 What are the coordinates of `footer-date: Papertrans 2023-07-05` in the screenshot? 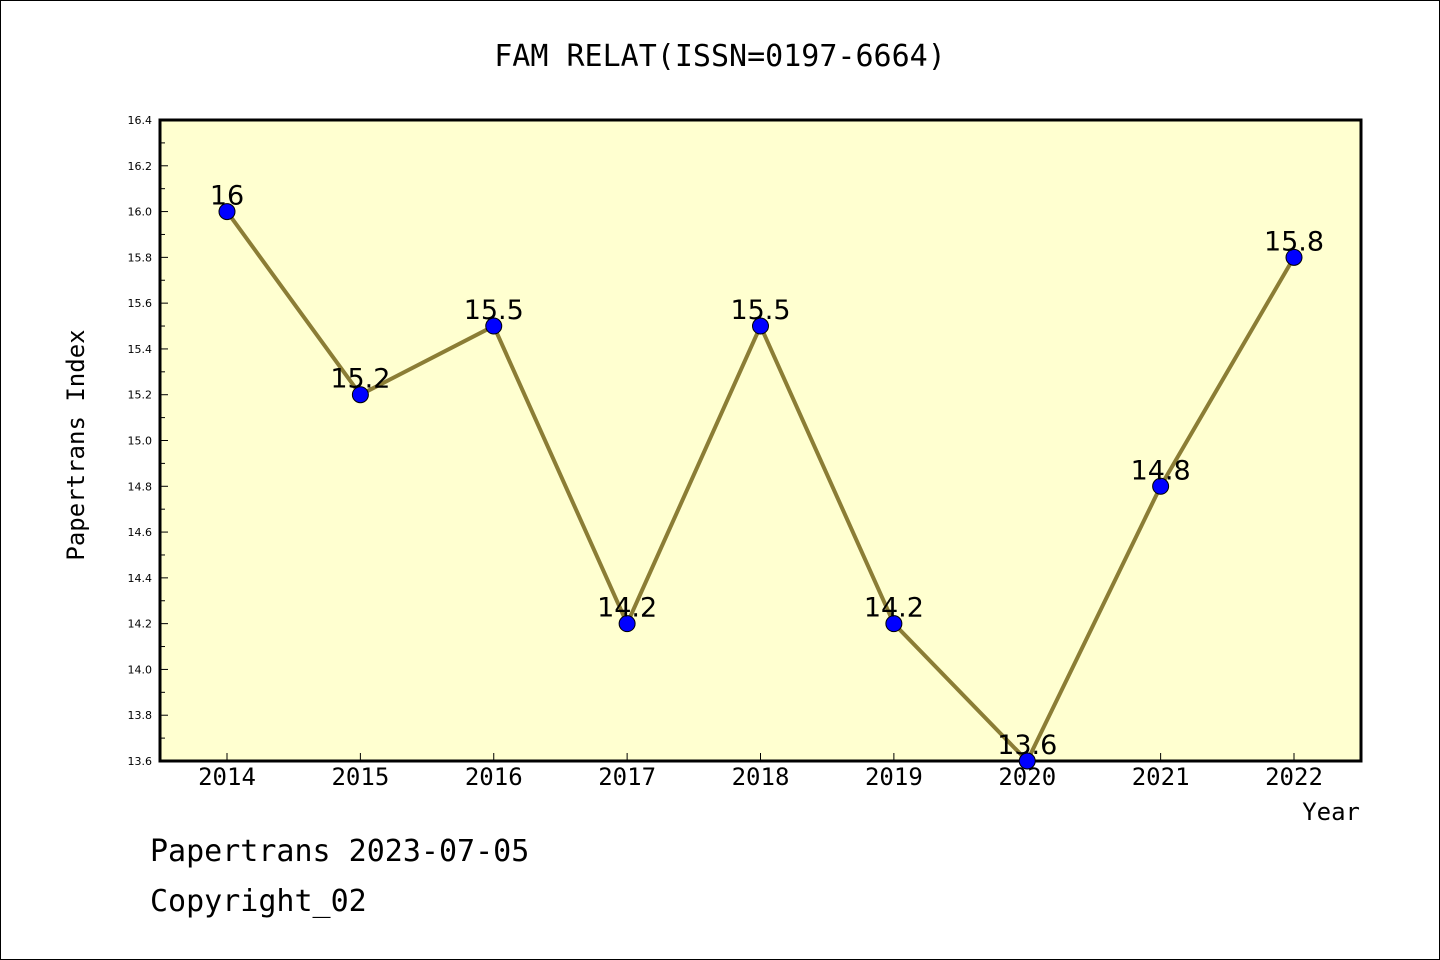 It's located at (340, 851).